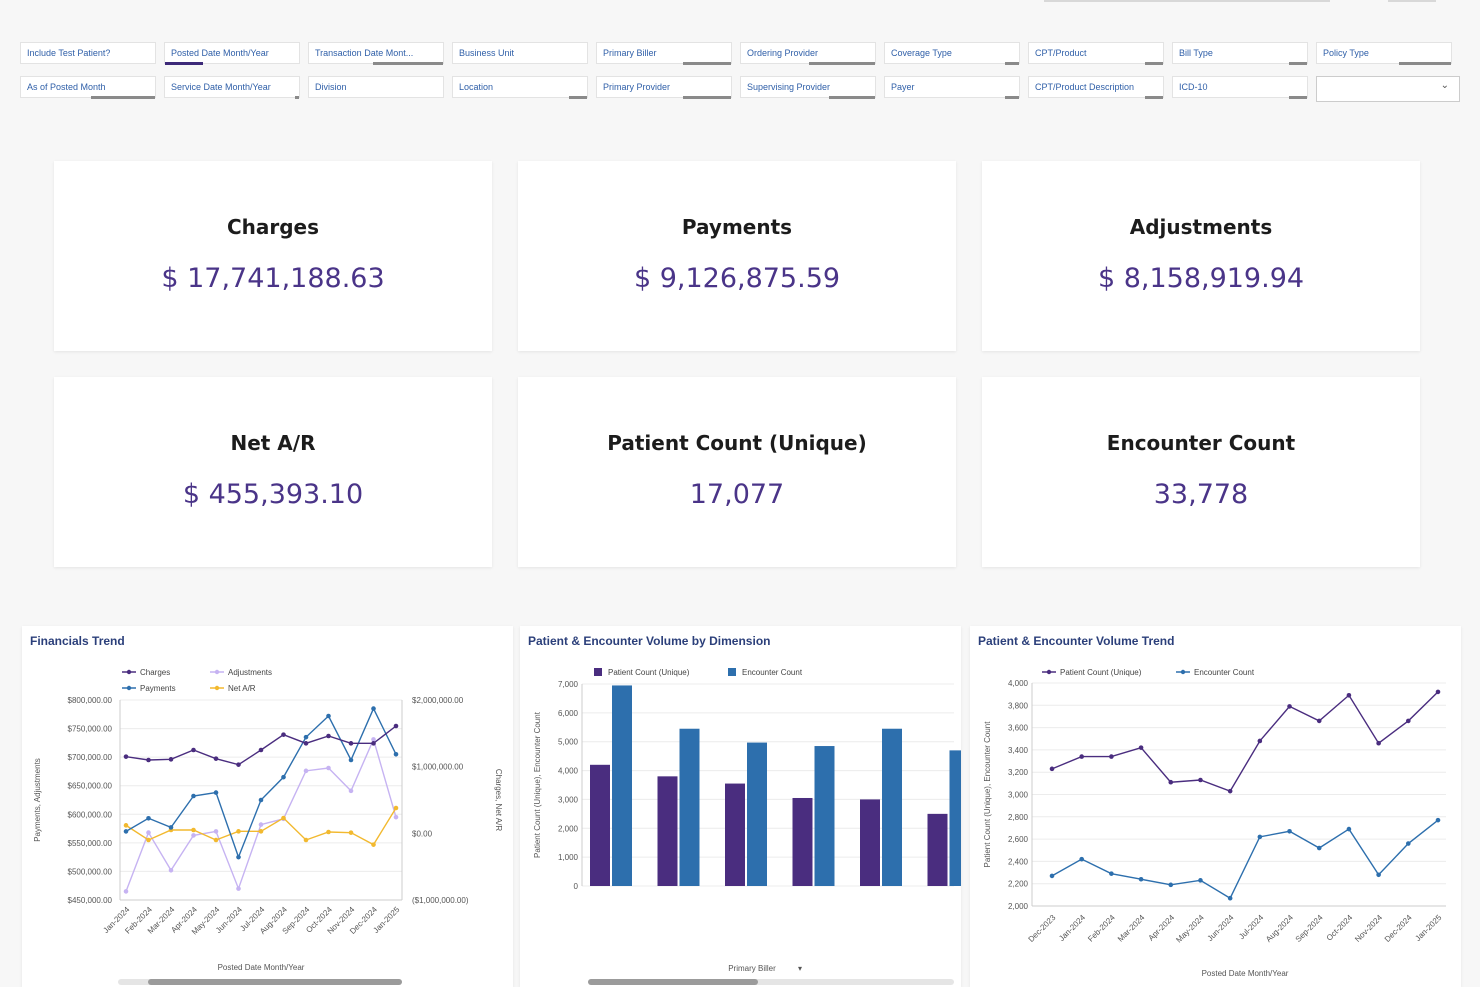 Image resolution: width=1480 pixels, height=987 pixels. What do you see at coordinates (598, 672) in the screenshot?
I see `legend-swatch` at bounding box center [598, 672].